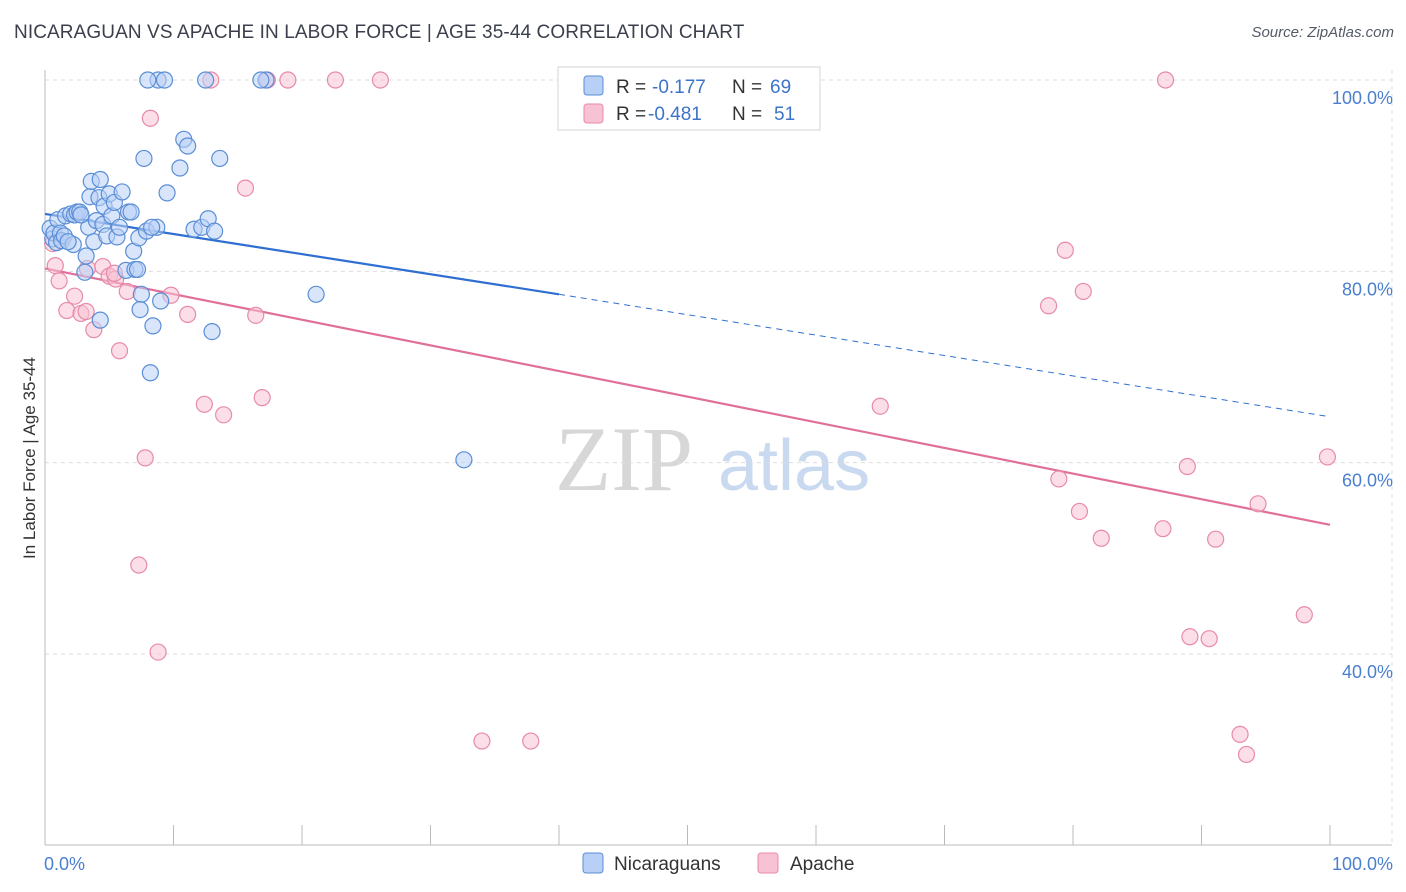 The image size is (1406, 892). Describe the element at coordinates (1367, 672) in the screenshot. I see `y-tick-label: 40.0%` at that location.